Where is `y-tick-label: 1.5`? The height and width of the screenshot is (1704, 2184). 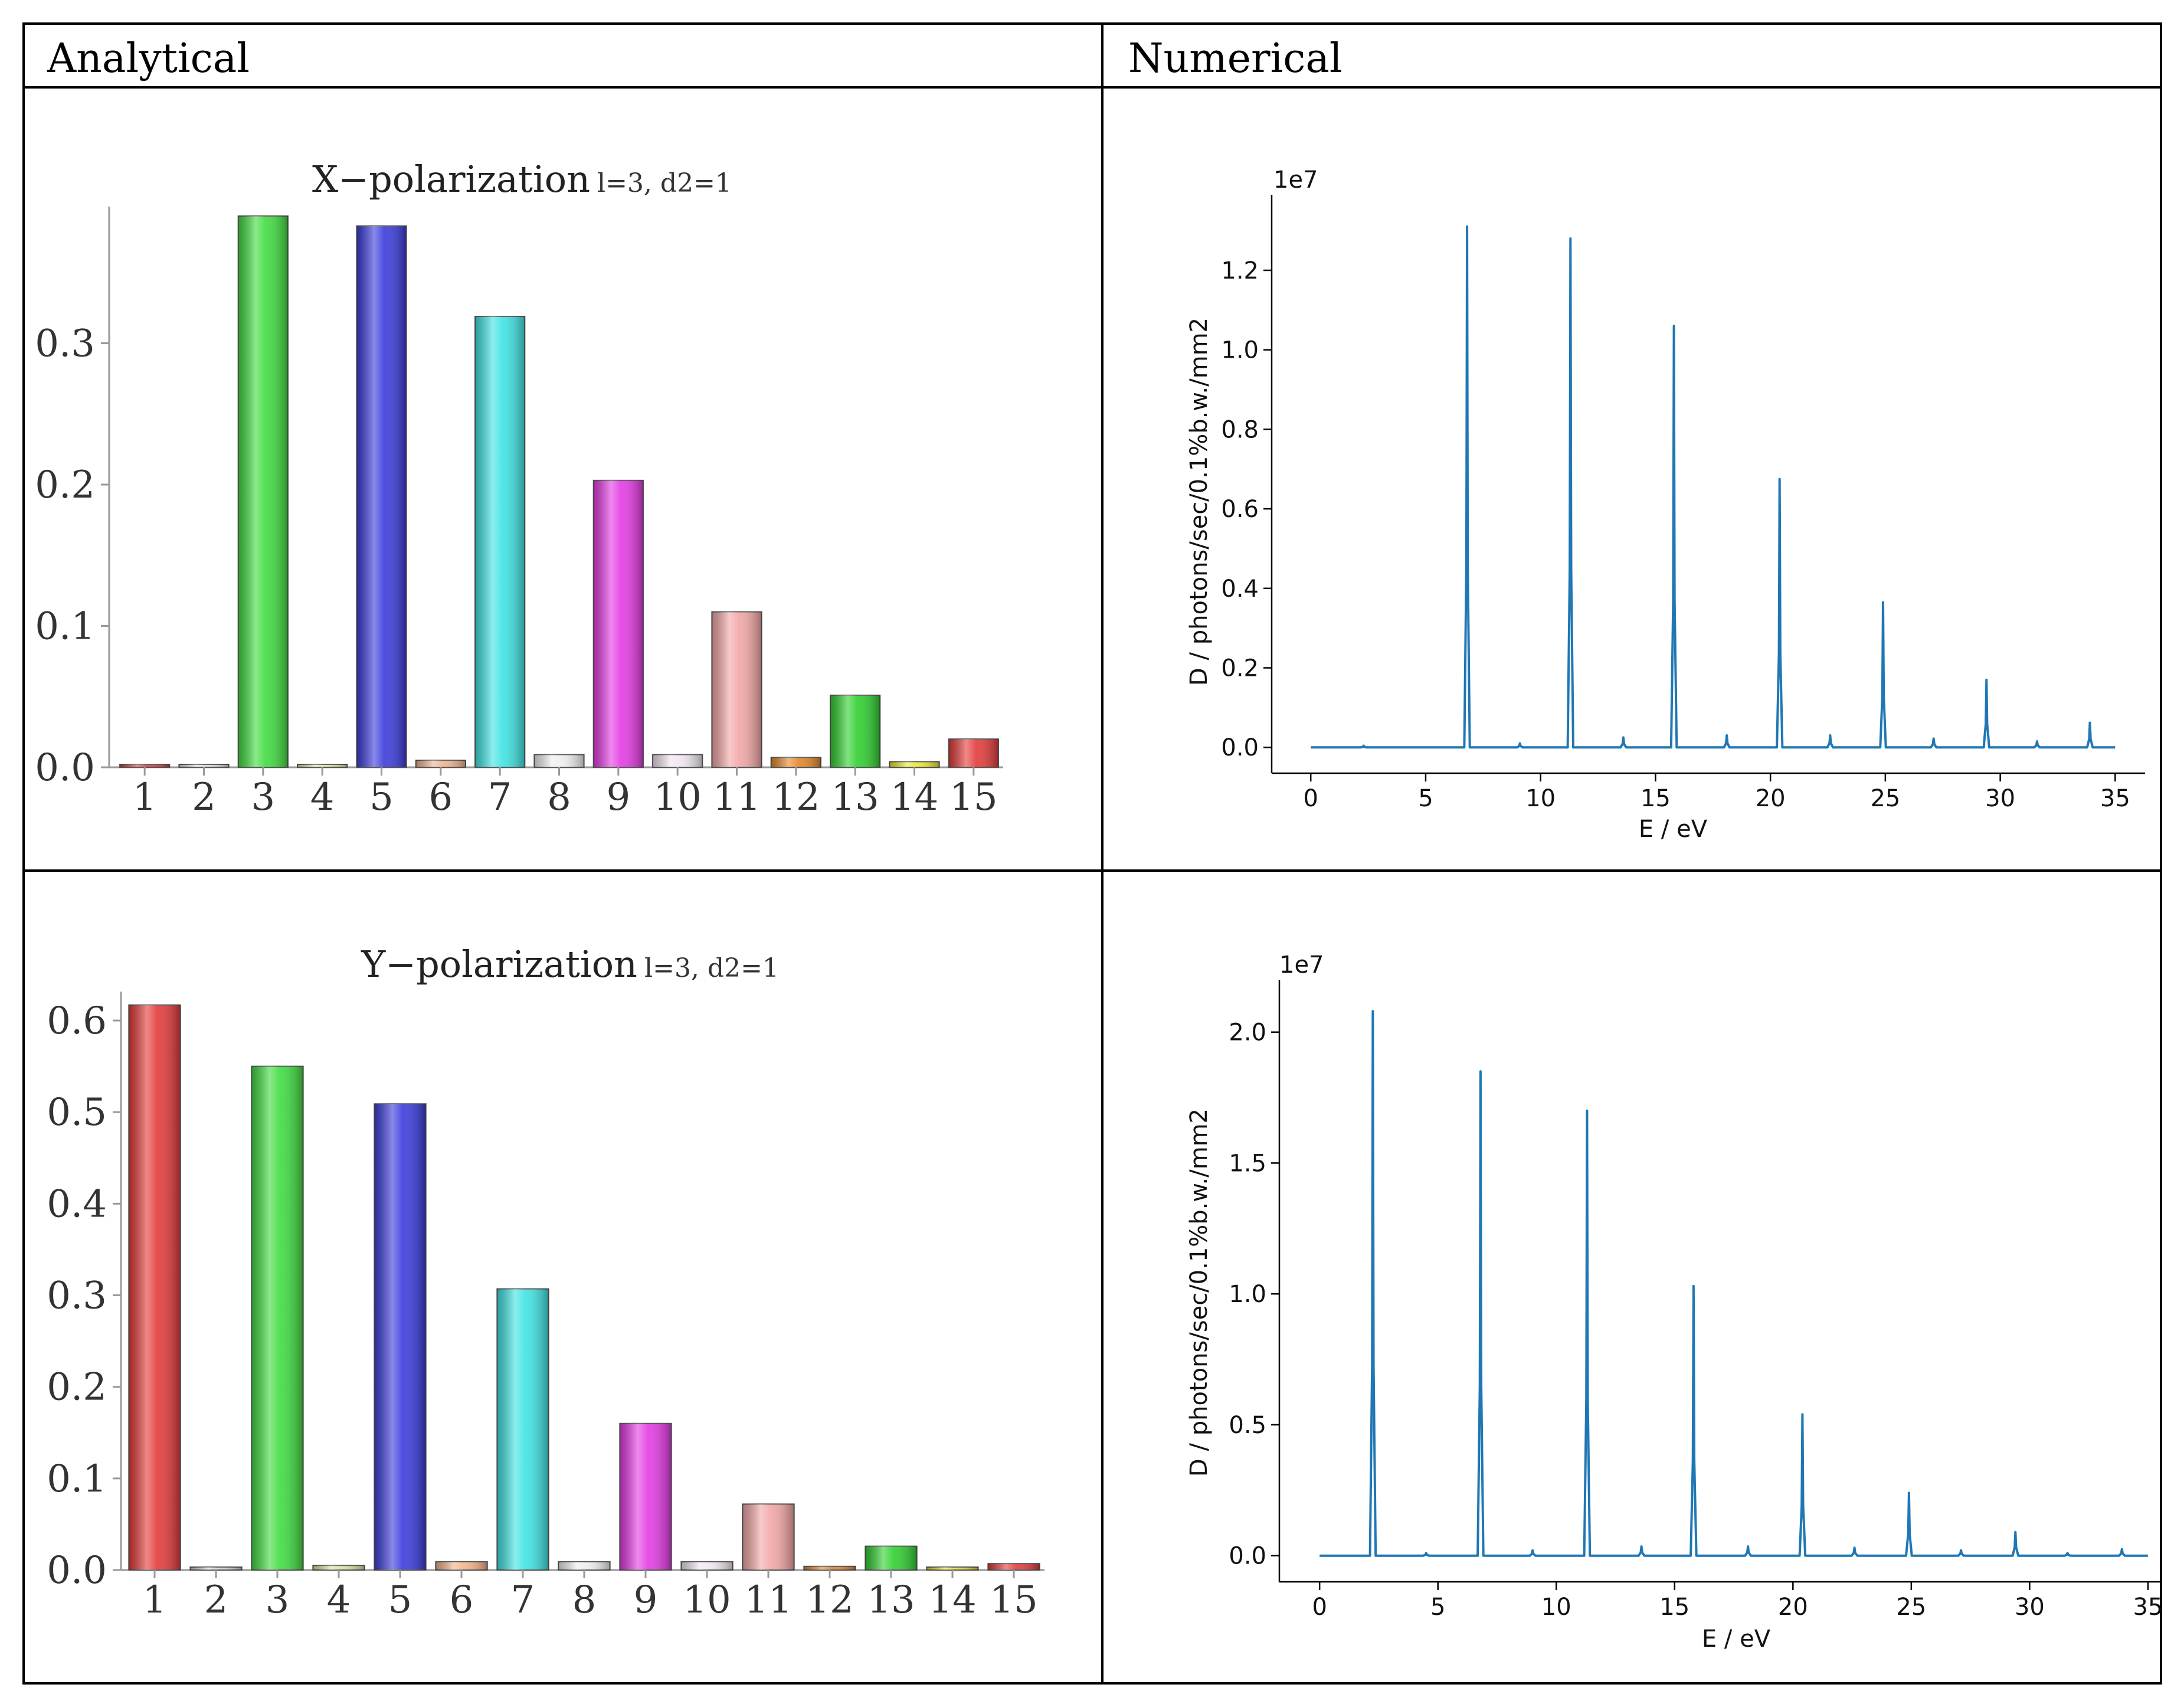
y-tick-label: 1.5 is located at coordinates (1247, 1163).